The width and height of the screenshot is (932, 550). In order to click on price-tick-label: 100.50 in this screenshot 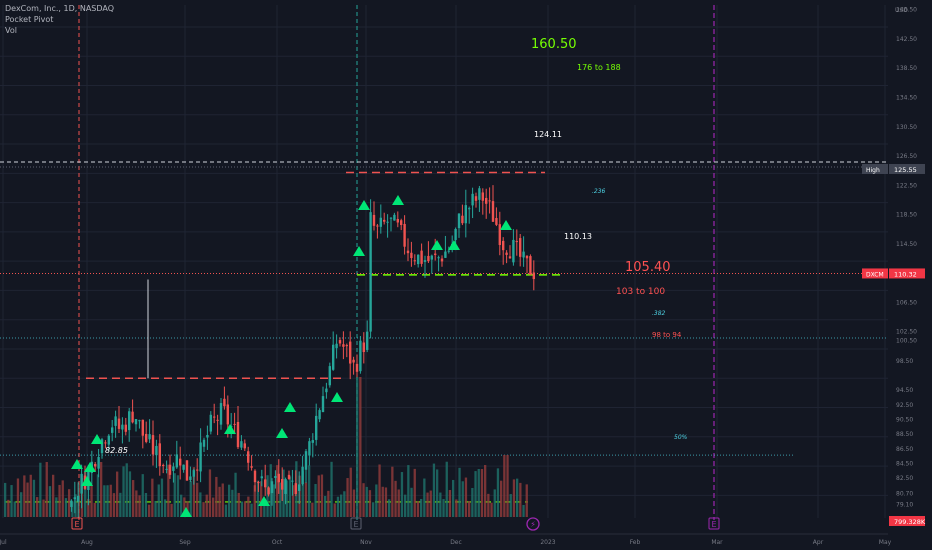, I will do `click(906, 340)`.